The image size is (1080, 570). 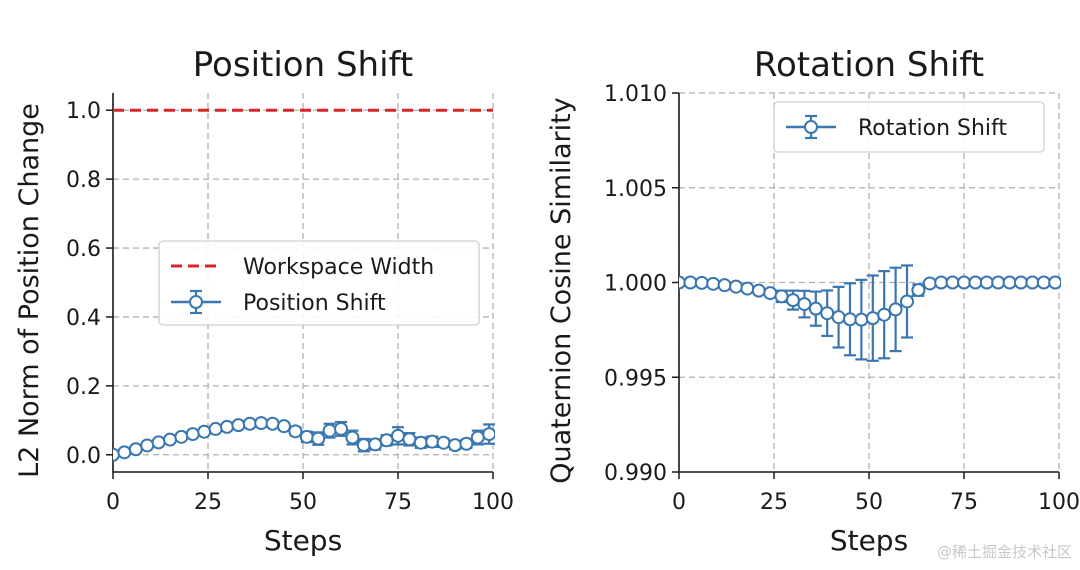 What do you see at coordinates (83, 387) in the screenshot?
I see `y-tick-label: 0.2` at bounding box center [83, 387].